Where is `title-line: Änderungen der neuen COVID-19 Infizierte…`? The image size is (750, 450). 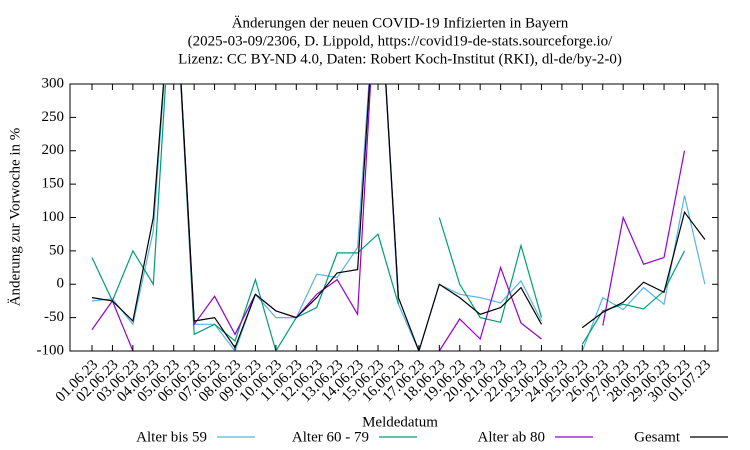
title-line: Änderungen der neuen COVID-19 Infizierte… is located at coordinates (400, 22).